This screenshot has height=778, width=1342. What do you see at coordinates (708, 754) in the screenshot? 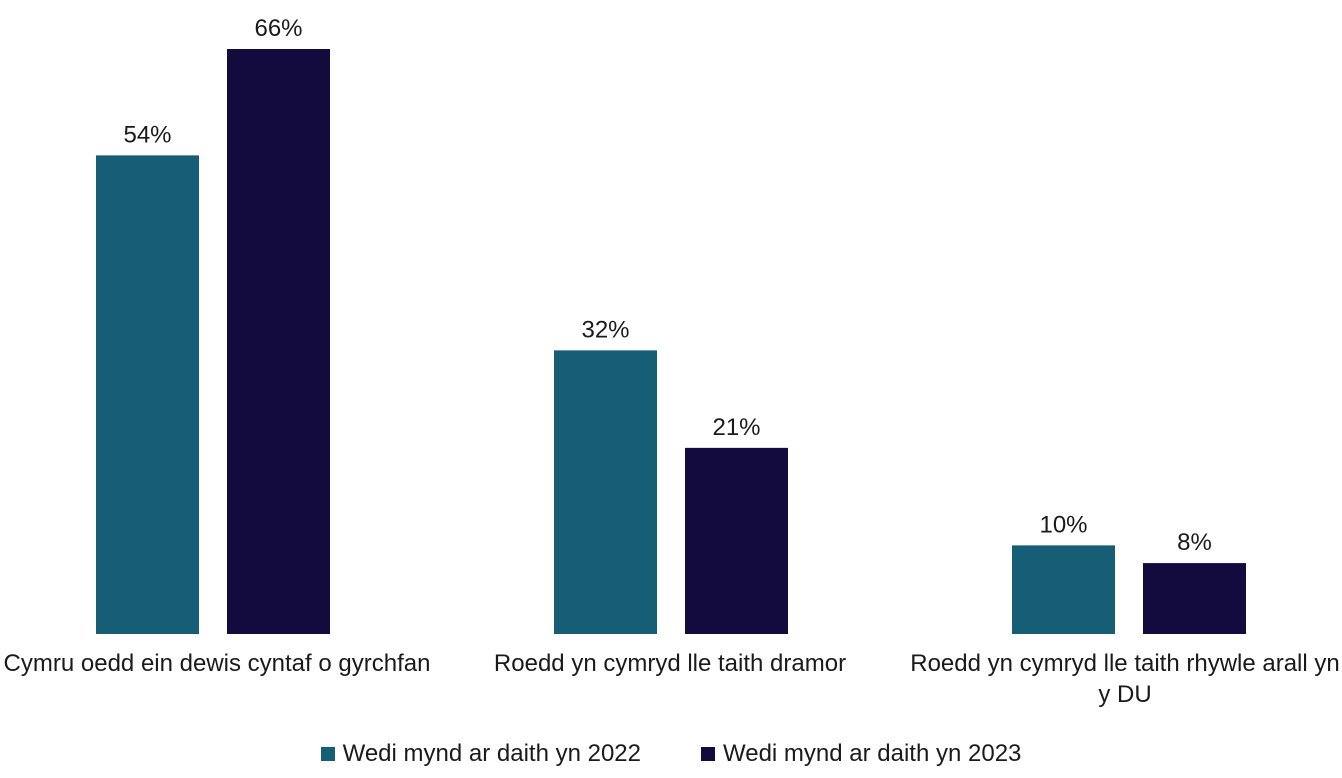
I see `legend-swatch-2023` at bounding box center [708, 754].